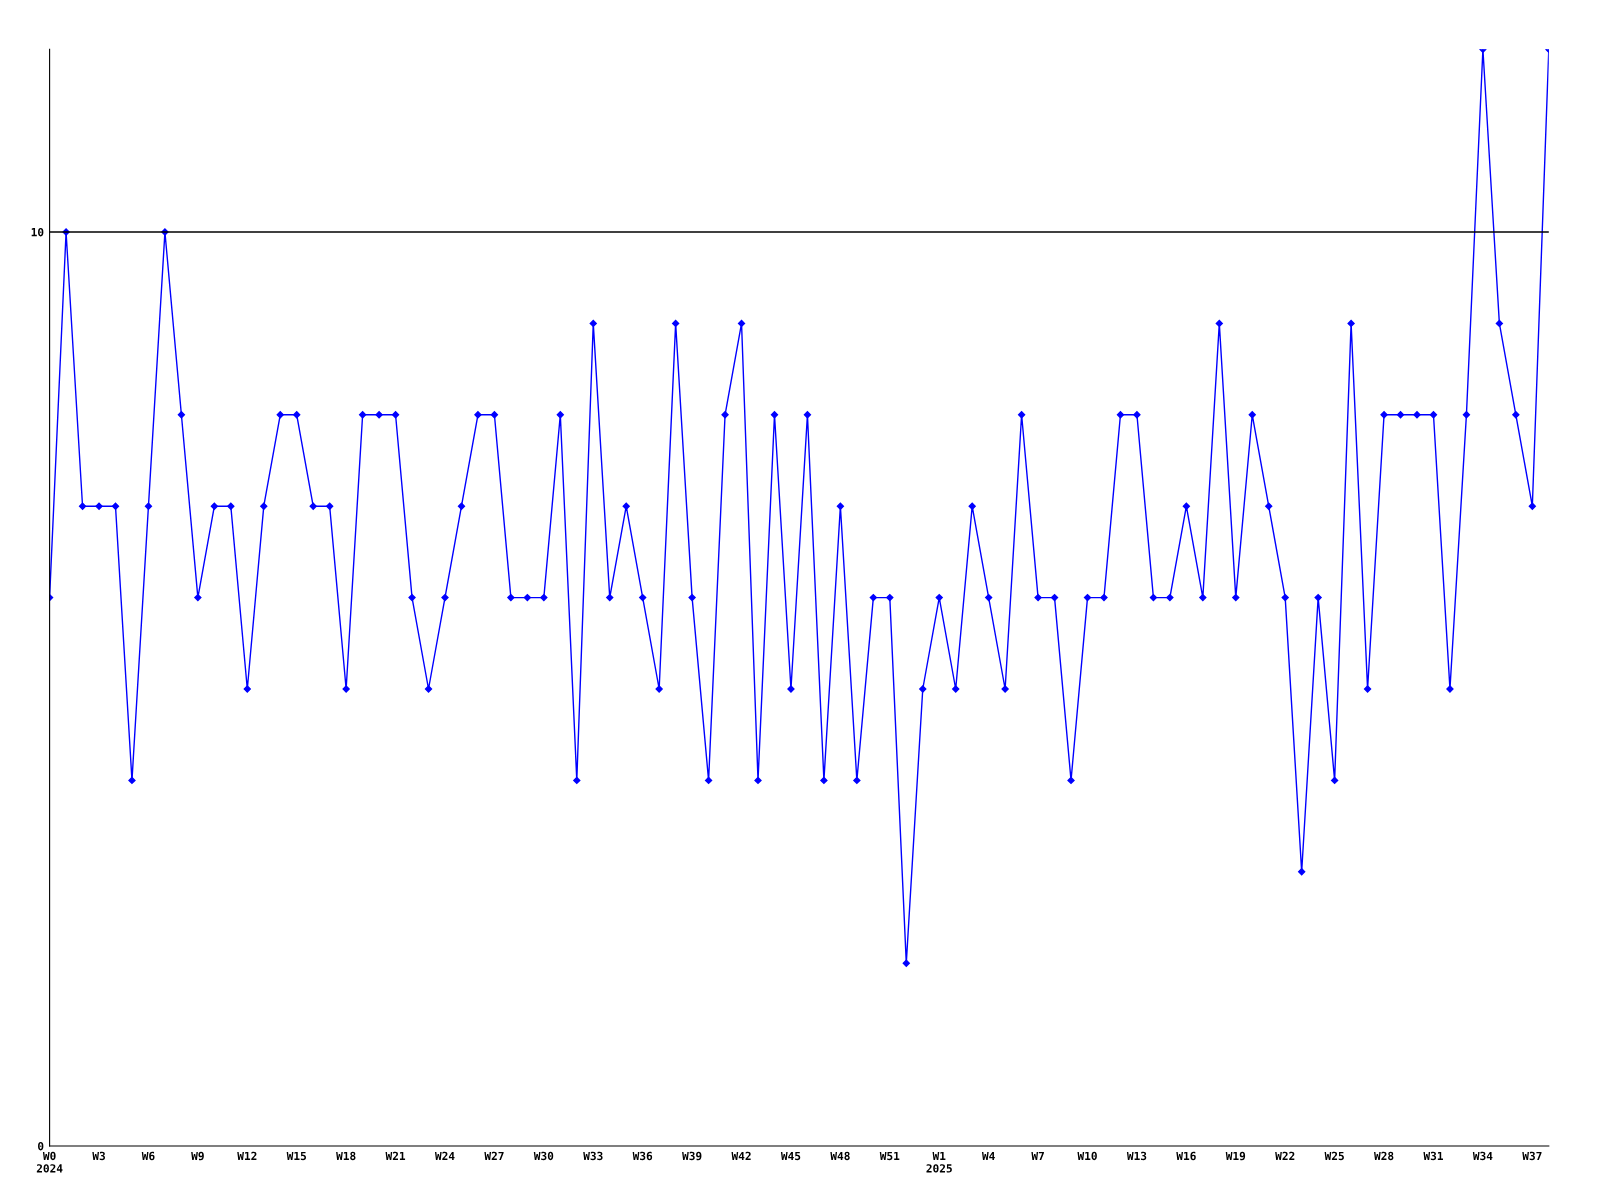 This screenshot has width=1600, height=1200. I want to click on x-tick-label: W27, so click(494, 1155).